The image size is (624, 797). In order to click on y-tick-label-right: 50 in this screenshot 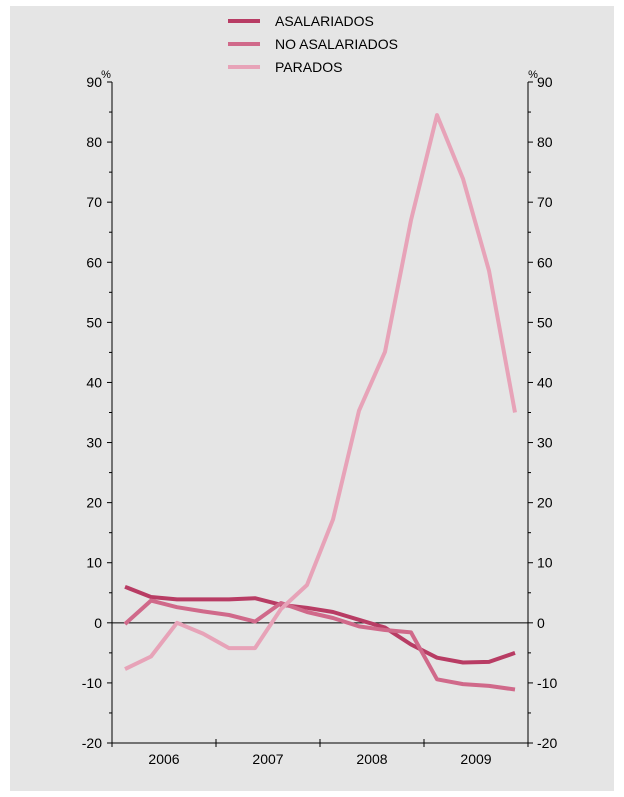, I will do `click(545, 322)`.